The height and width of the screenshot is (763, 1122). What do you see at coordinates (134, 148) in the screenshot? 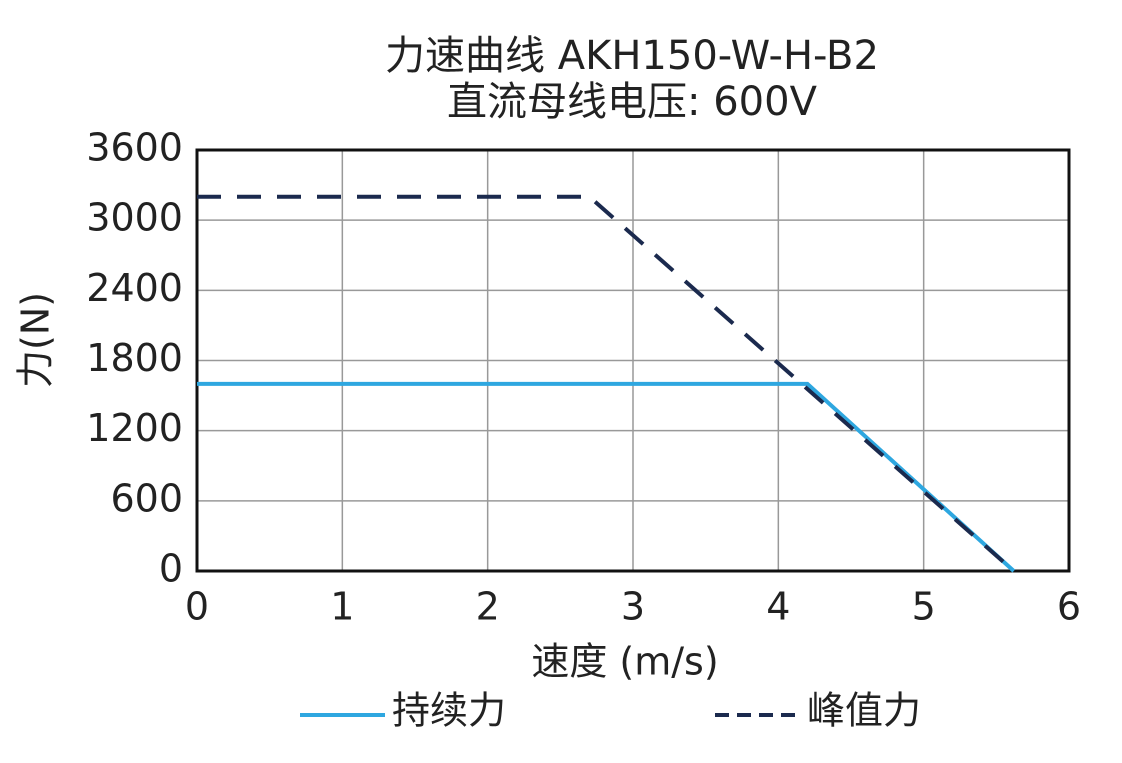
I see `y-tick-label: 3600` at bounding box center [134, 148].